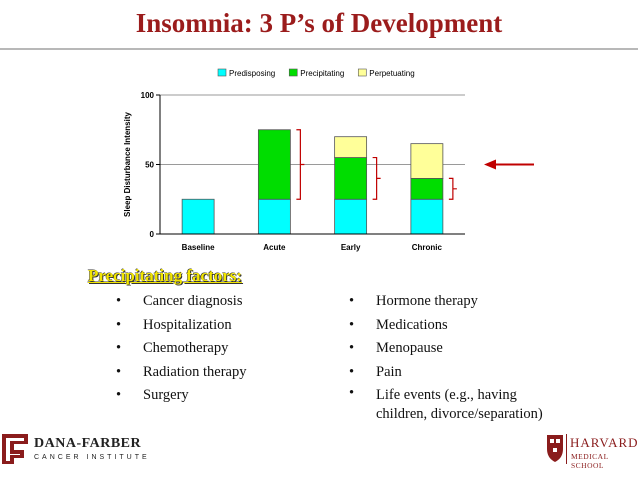 Image resolution: width=638 pixels, height=479 pixels. What do you see at coordinates (452, 188) in the screenshot?
I see `bracket-chronic` at bounding box center [452, 188].